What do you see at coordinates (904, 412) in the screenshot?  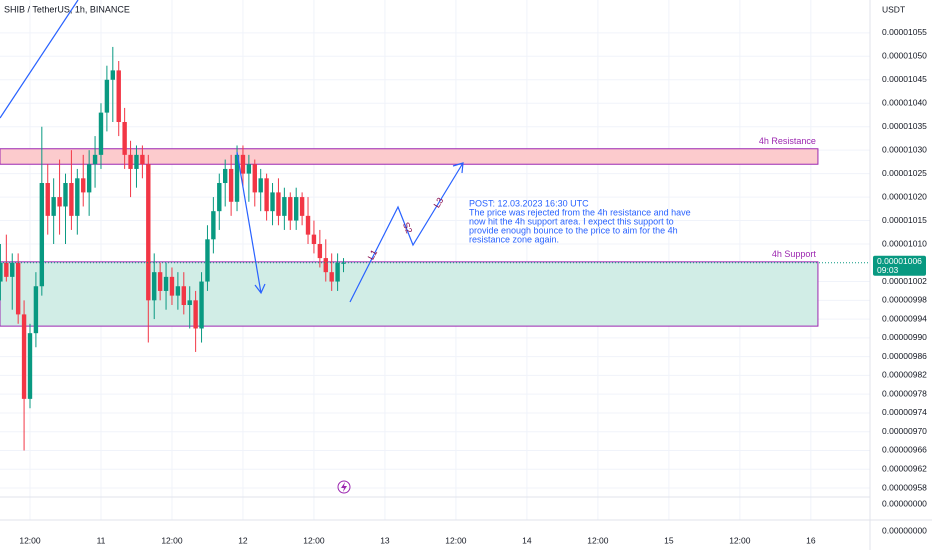 I see `y-tick-label: 0.00000974` at bounding box center [904, 412].